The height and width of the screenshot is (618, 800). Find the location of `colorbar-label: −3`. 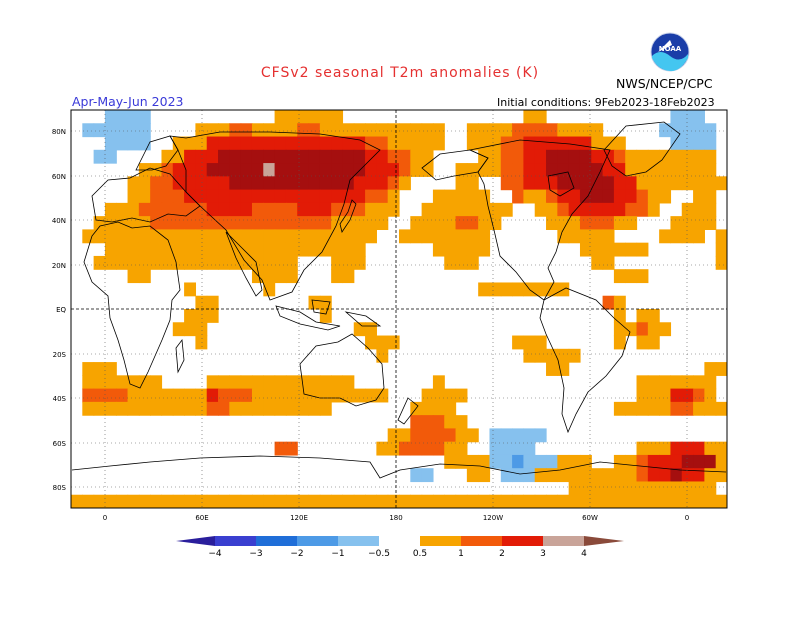

colorbar-label: −3 is located at coordinates (255, 554).